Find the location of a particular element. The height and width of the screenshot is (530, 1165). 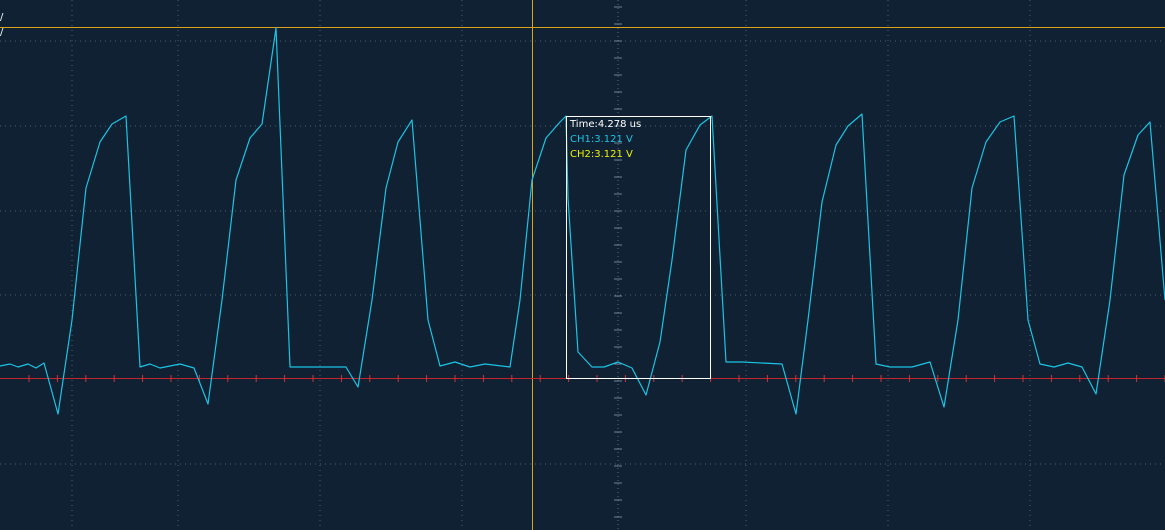

cursor-readout-box: Time:4.278 us CH1:3.121 V CH2:3.121 V is located at coordinates (638, 247).